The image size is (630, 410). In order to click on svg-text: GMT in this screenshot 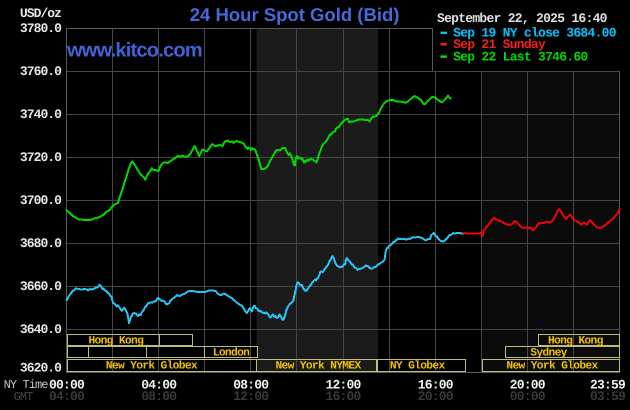, I will do `click(24, 397)`.